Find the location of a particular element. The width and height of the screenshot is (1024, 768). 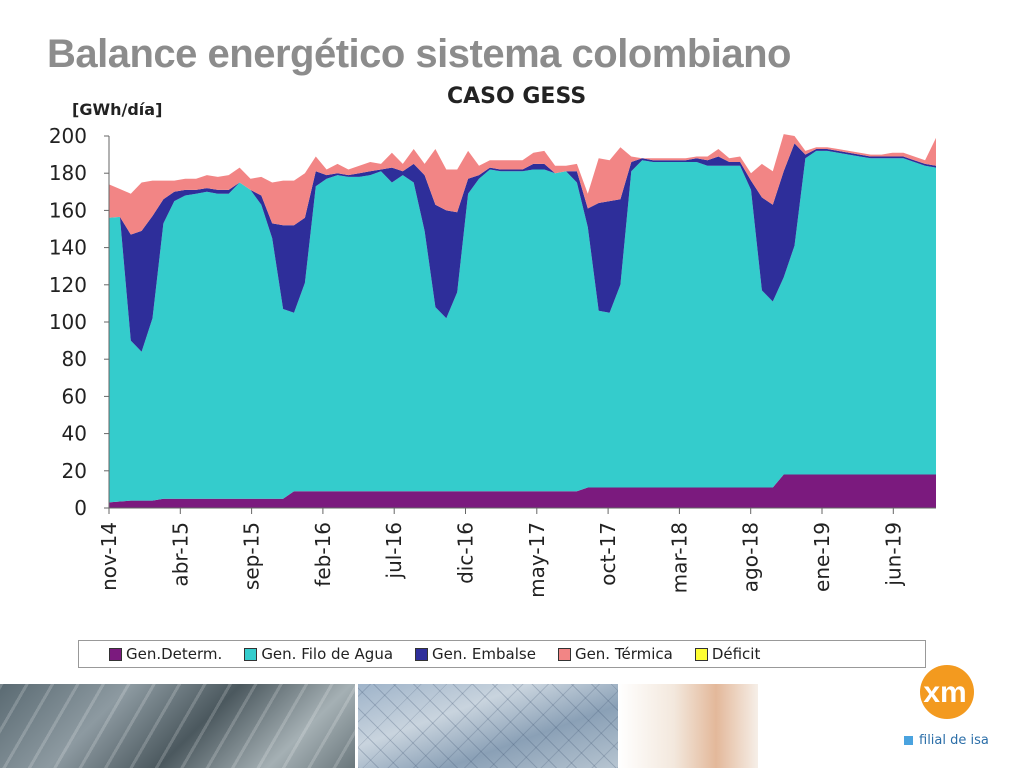

chart-title: CASO GESS is located at coordinates (517, 96).